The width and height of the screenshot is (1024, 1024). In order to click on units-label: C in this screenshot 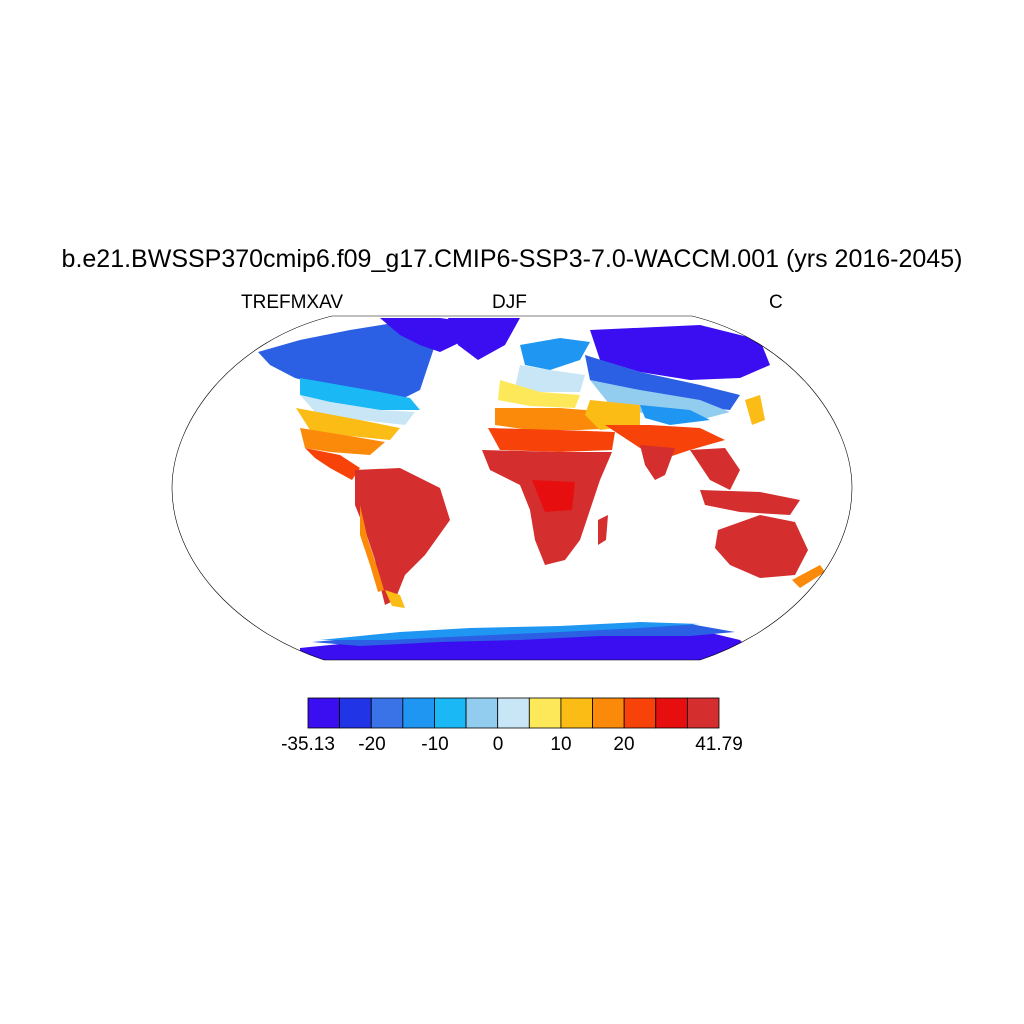, I will do `click(776, 302)`.